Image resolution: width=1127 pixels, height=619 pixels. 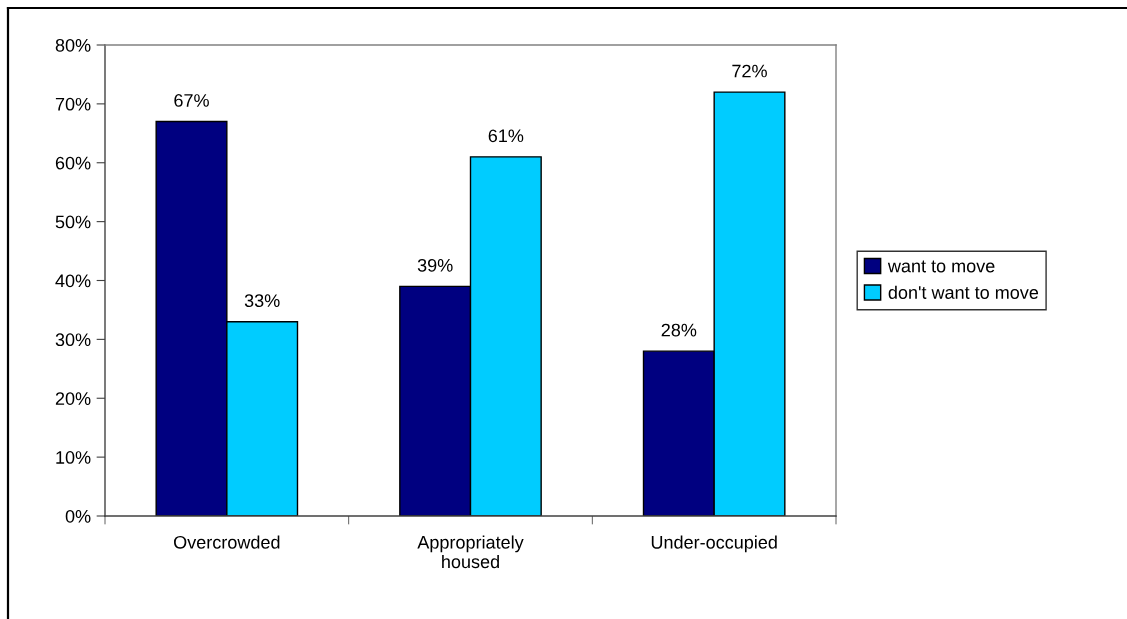 I want to click on data-label: 72%, so click(x=749, y=71).